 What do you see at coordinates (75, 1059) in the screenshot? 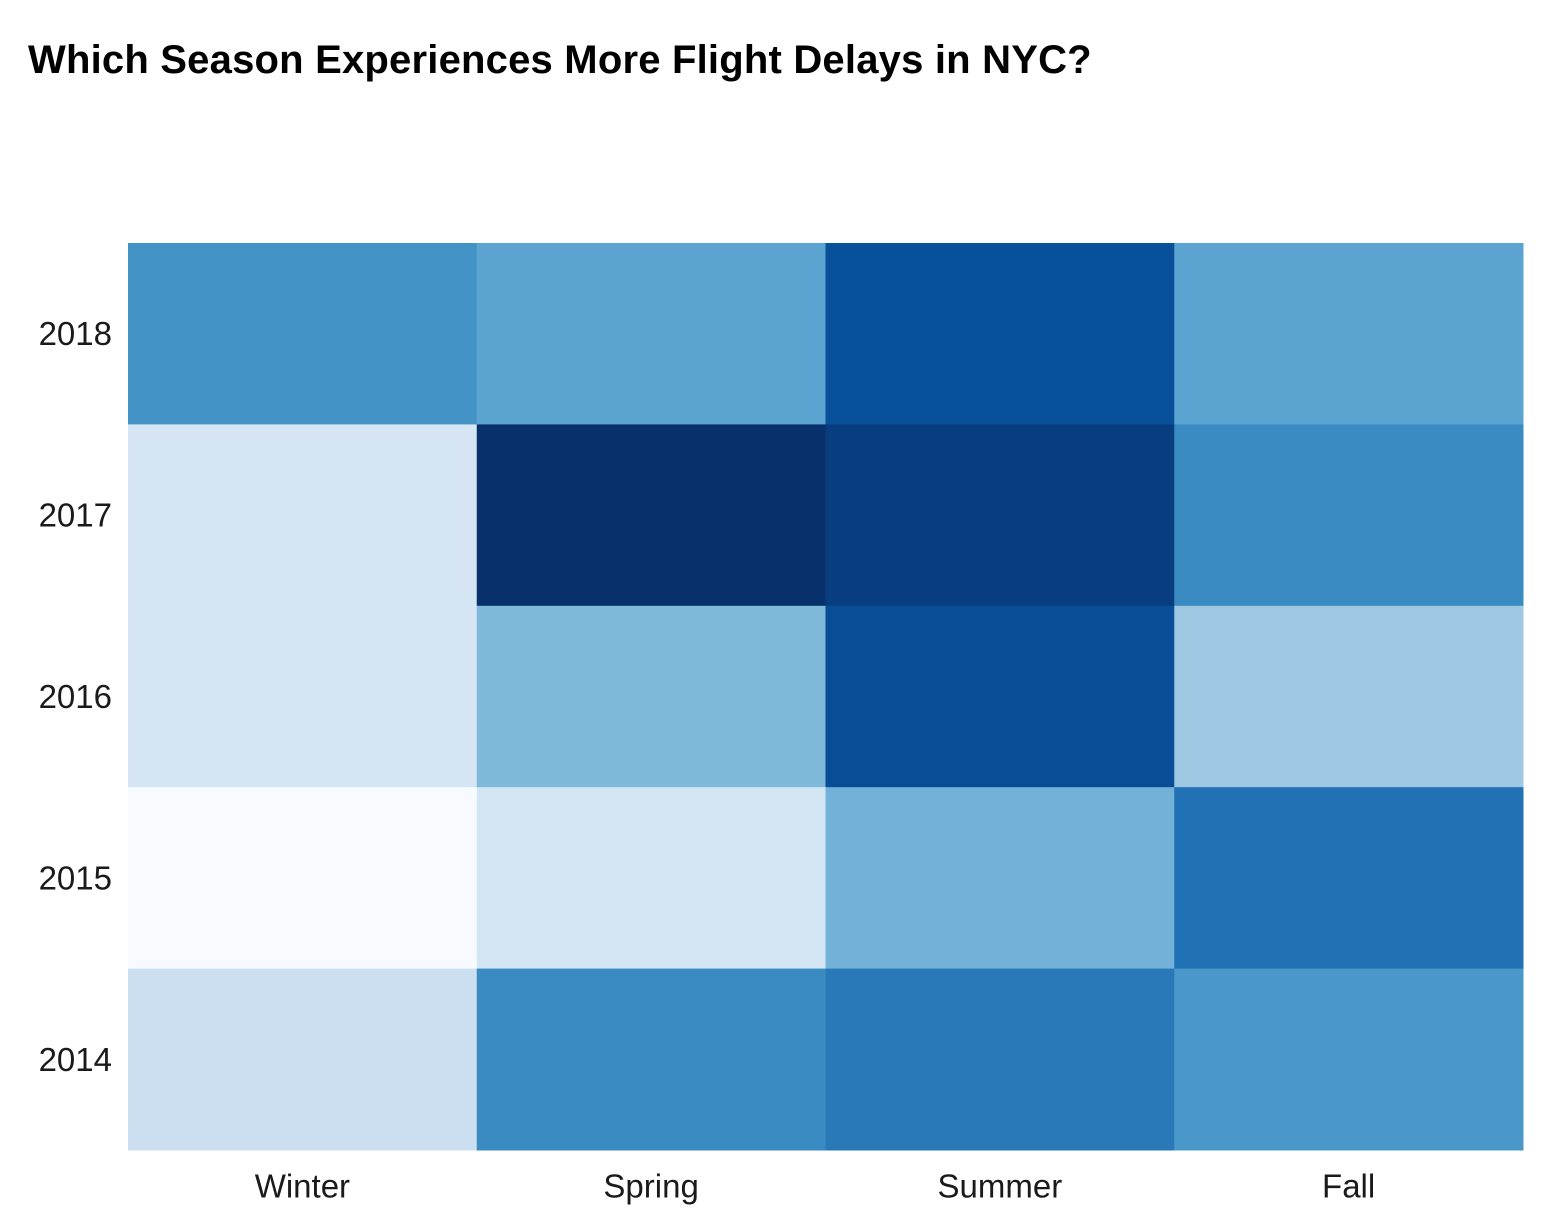
I see `y-tick-label-2014: 2014` at bounding box center [75, 1059].